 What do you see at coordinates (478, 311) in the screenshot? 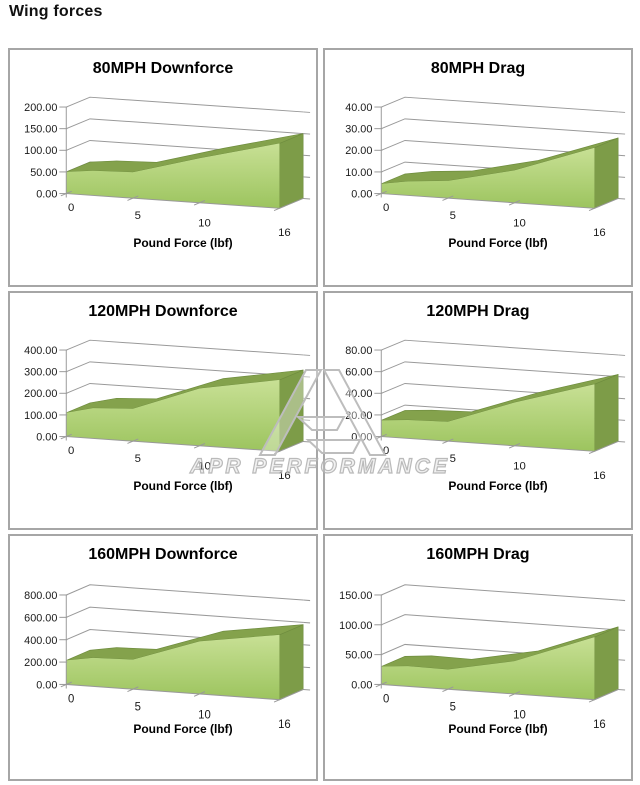
I see `chart-title: 120MPH Drag` at bounding box center [478, 311].